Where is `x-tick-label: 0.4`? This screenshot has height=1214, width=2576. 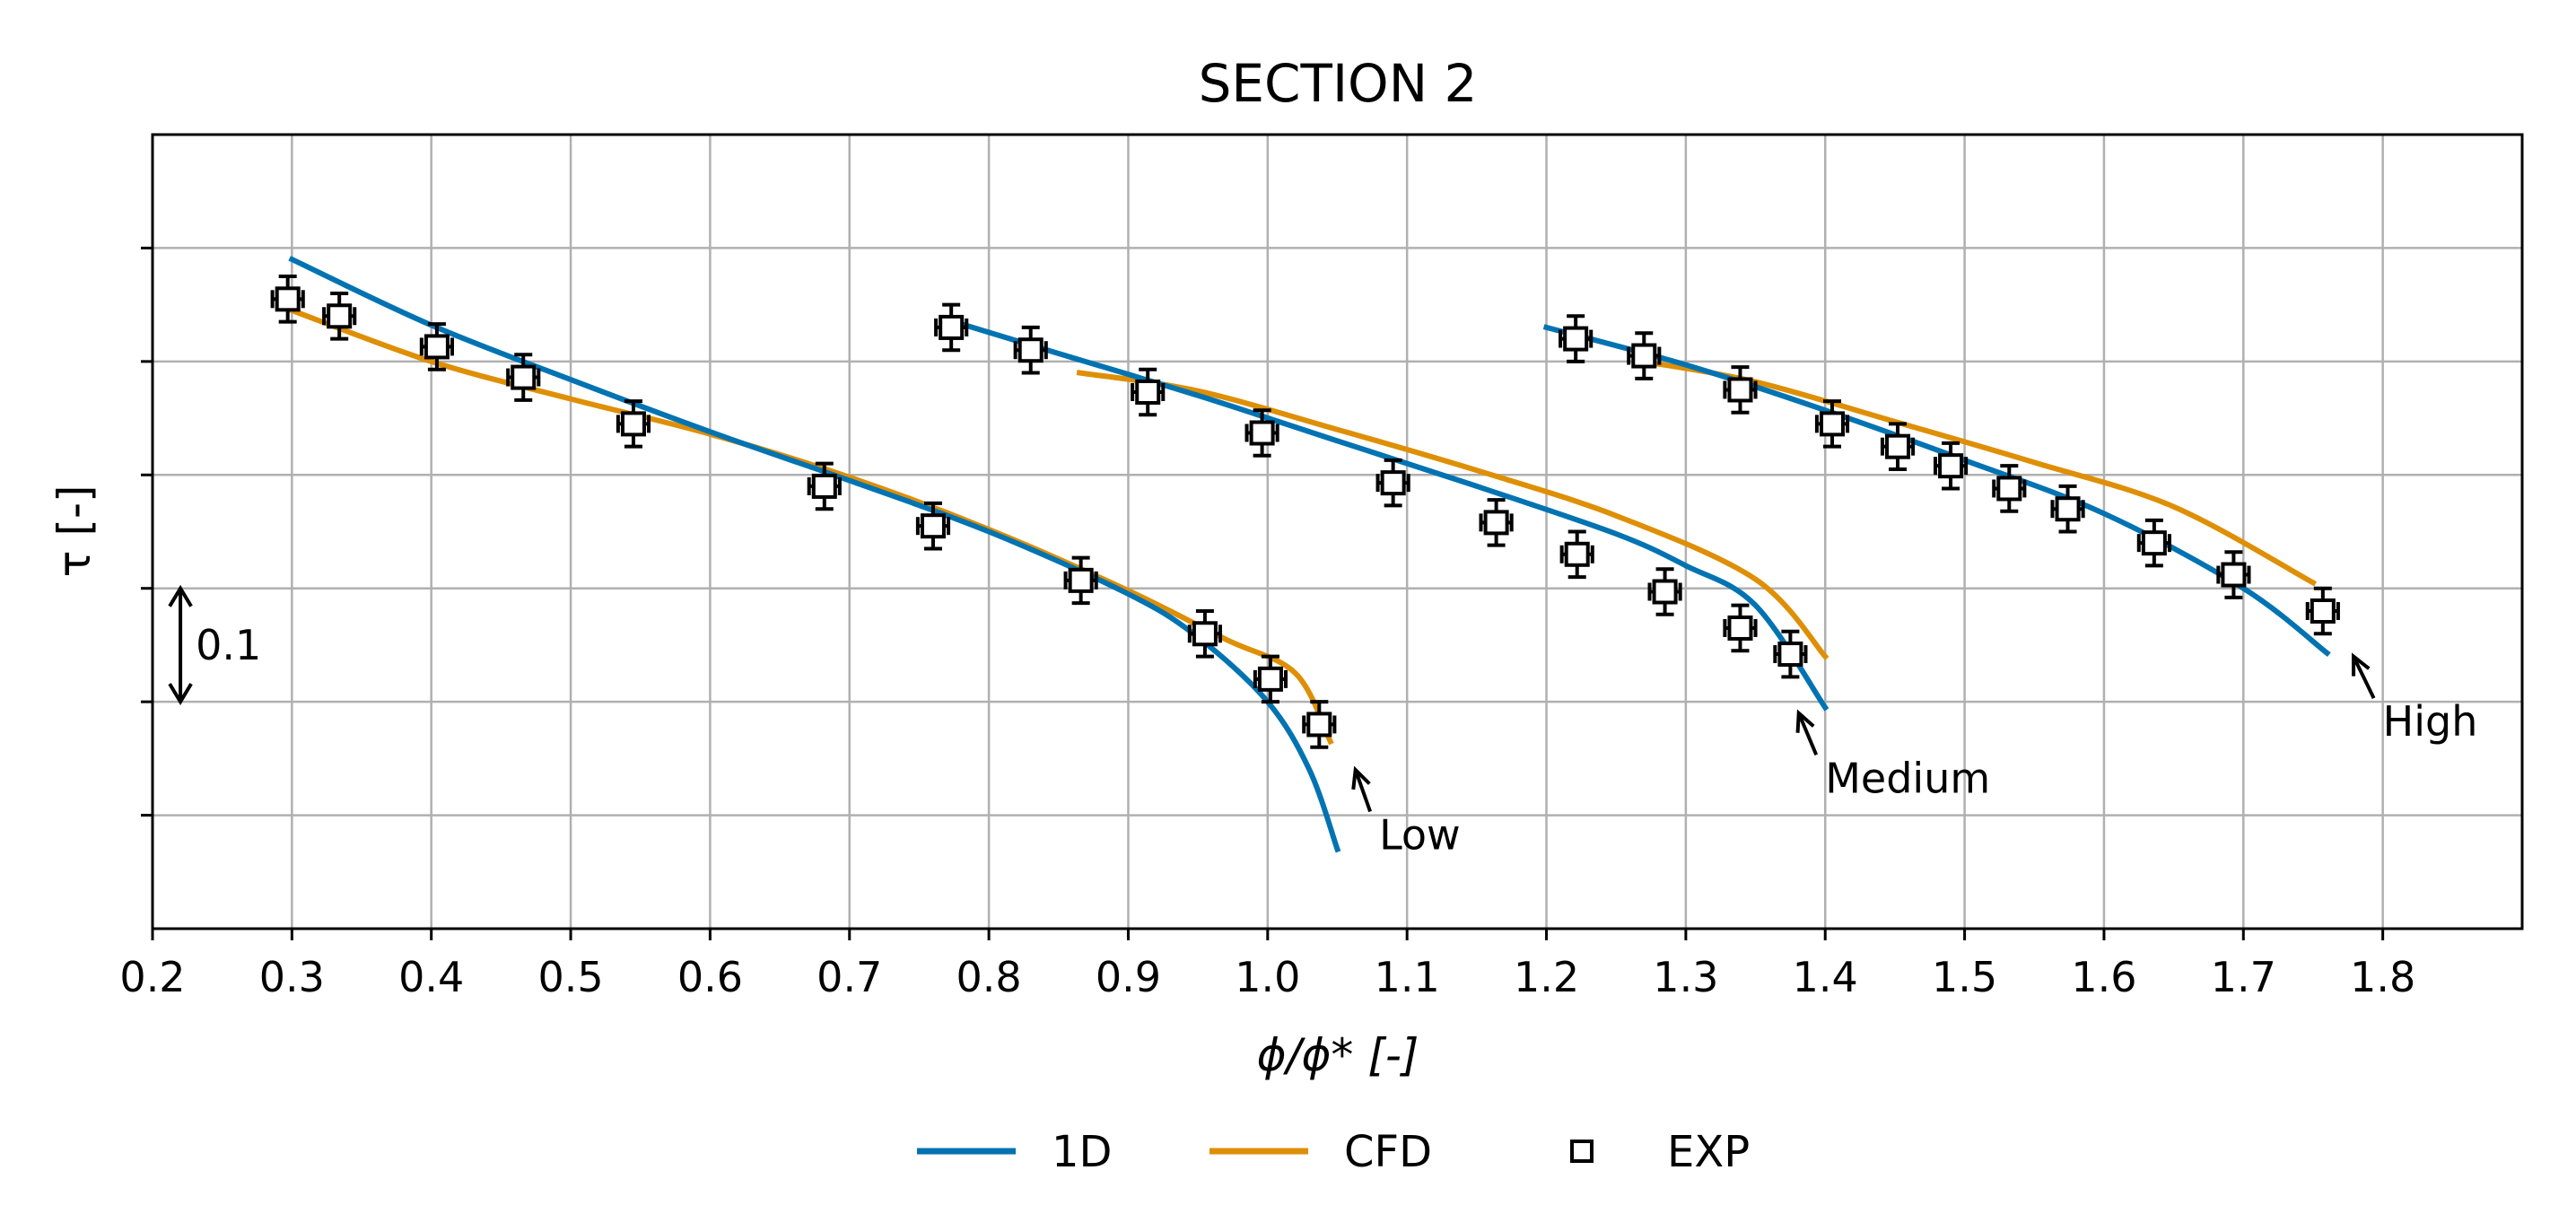 x-tick-label: 0.4 is located at coordinates (431, 977).